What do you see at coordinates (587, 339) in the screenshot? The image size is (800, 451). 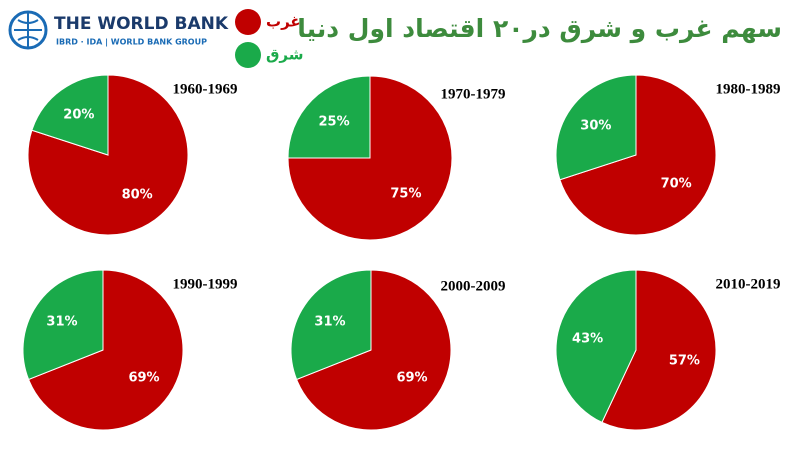 I see `pie-label: 43%` at bounding box center [587, 339].